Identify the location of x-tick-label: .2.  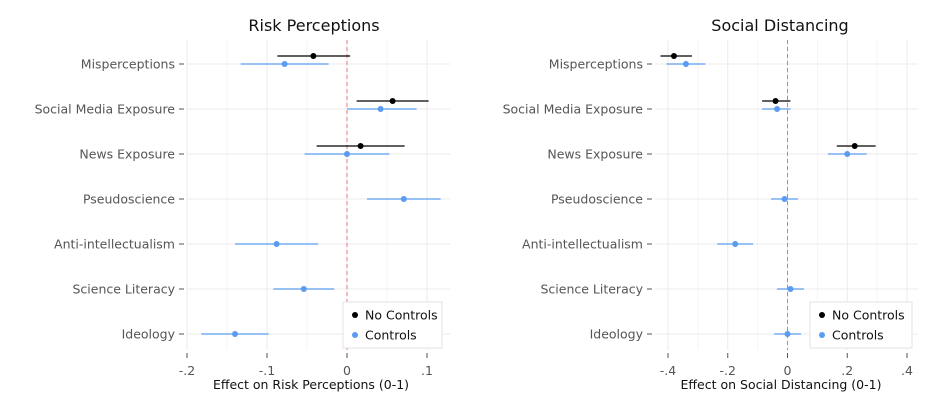
(847, 370).